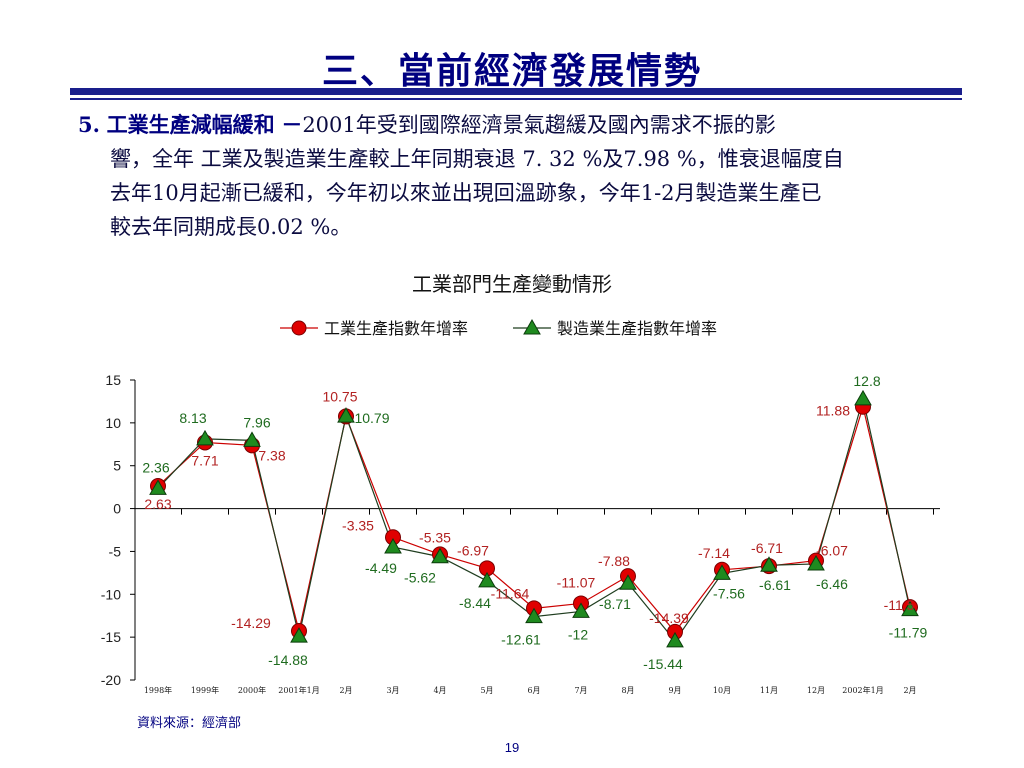  What do you see at coordinates (115, 551) in the screenshot?
I see `y-tick-label: -5` at bounding box center [115, 551].